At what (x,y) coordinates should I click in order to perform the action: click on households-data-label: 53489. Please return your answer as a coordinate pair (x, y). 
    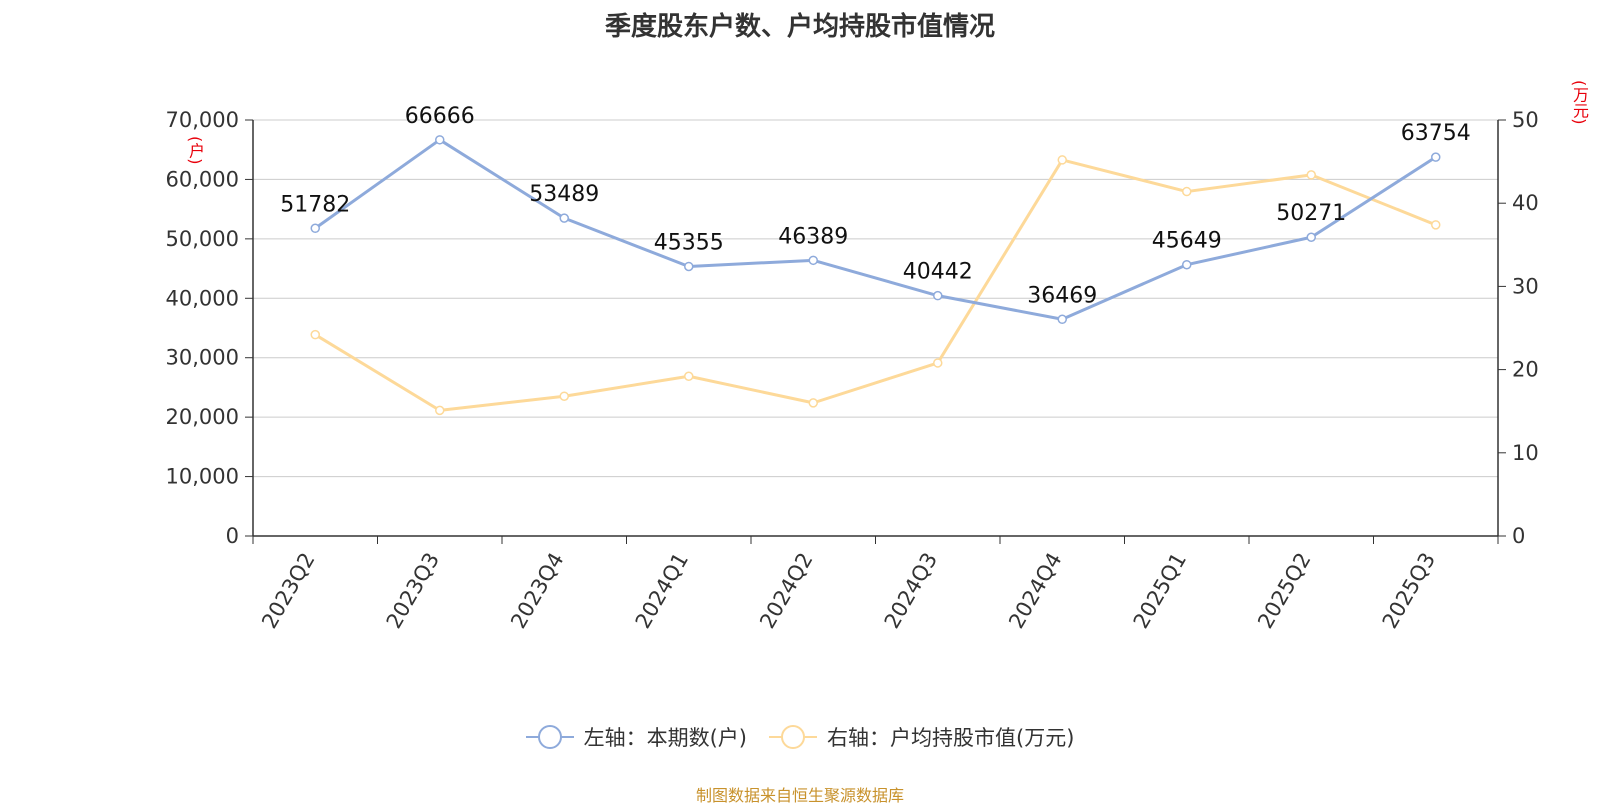
    Looking at the image, I should click on (564, 194).